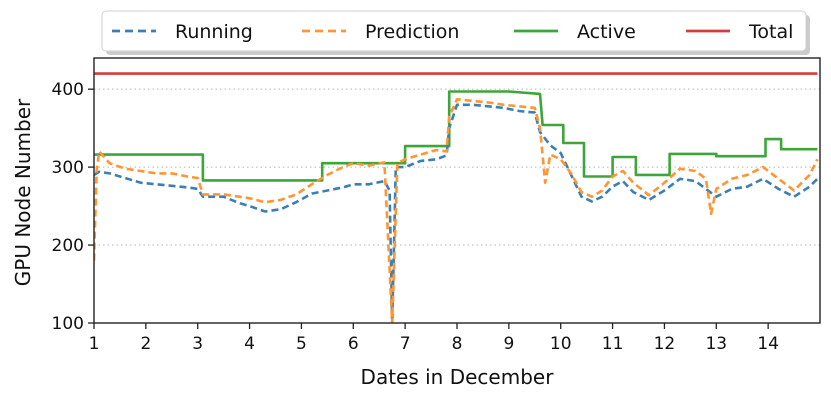 This screenshot has width=831, height=401. What do you see at coordinates (145, 344) in the screenshot?
I see `x-tick-label: 2` at bounding box center [145, 344].